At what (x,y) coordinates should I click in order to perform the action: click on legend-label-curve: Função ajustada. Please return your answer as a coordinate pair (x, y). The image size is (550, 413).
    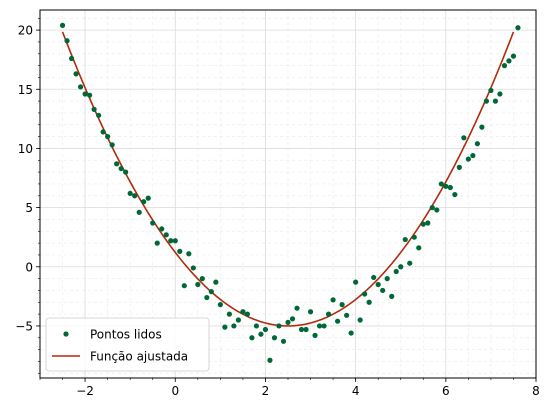
    Looking at the image, I should click on (139, 357).